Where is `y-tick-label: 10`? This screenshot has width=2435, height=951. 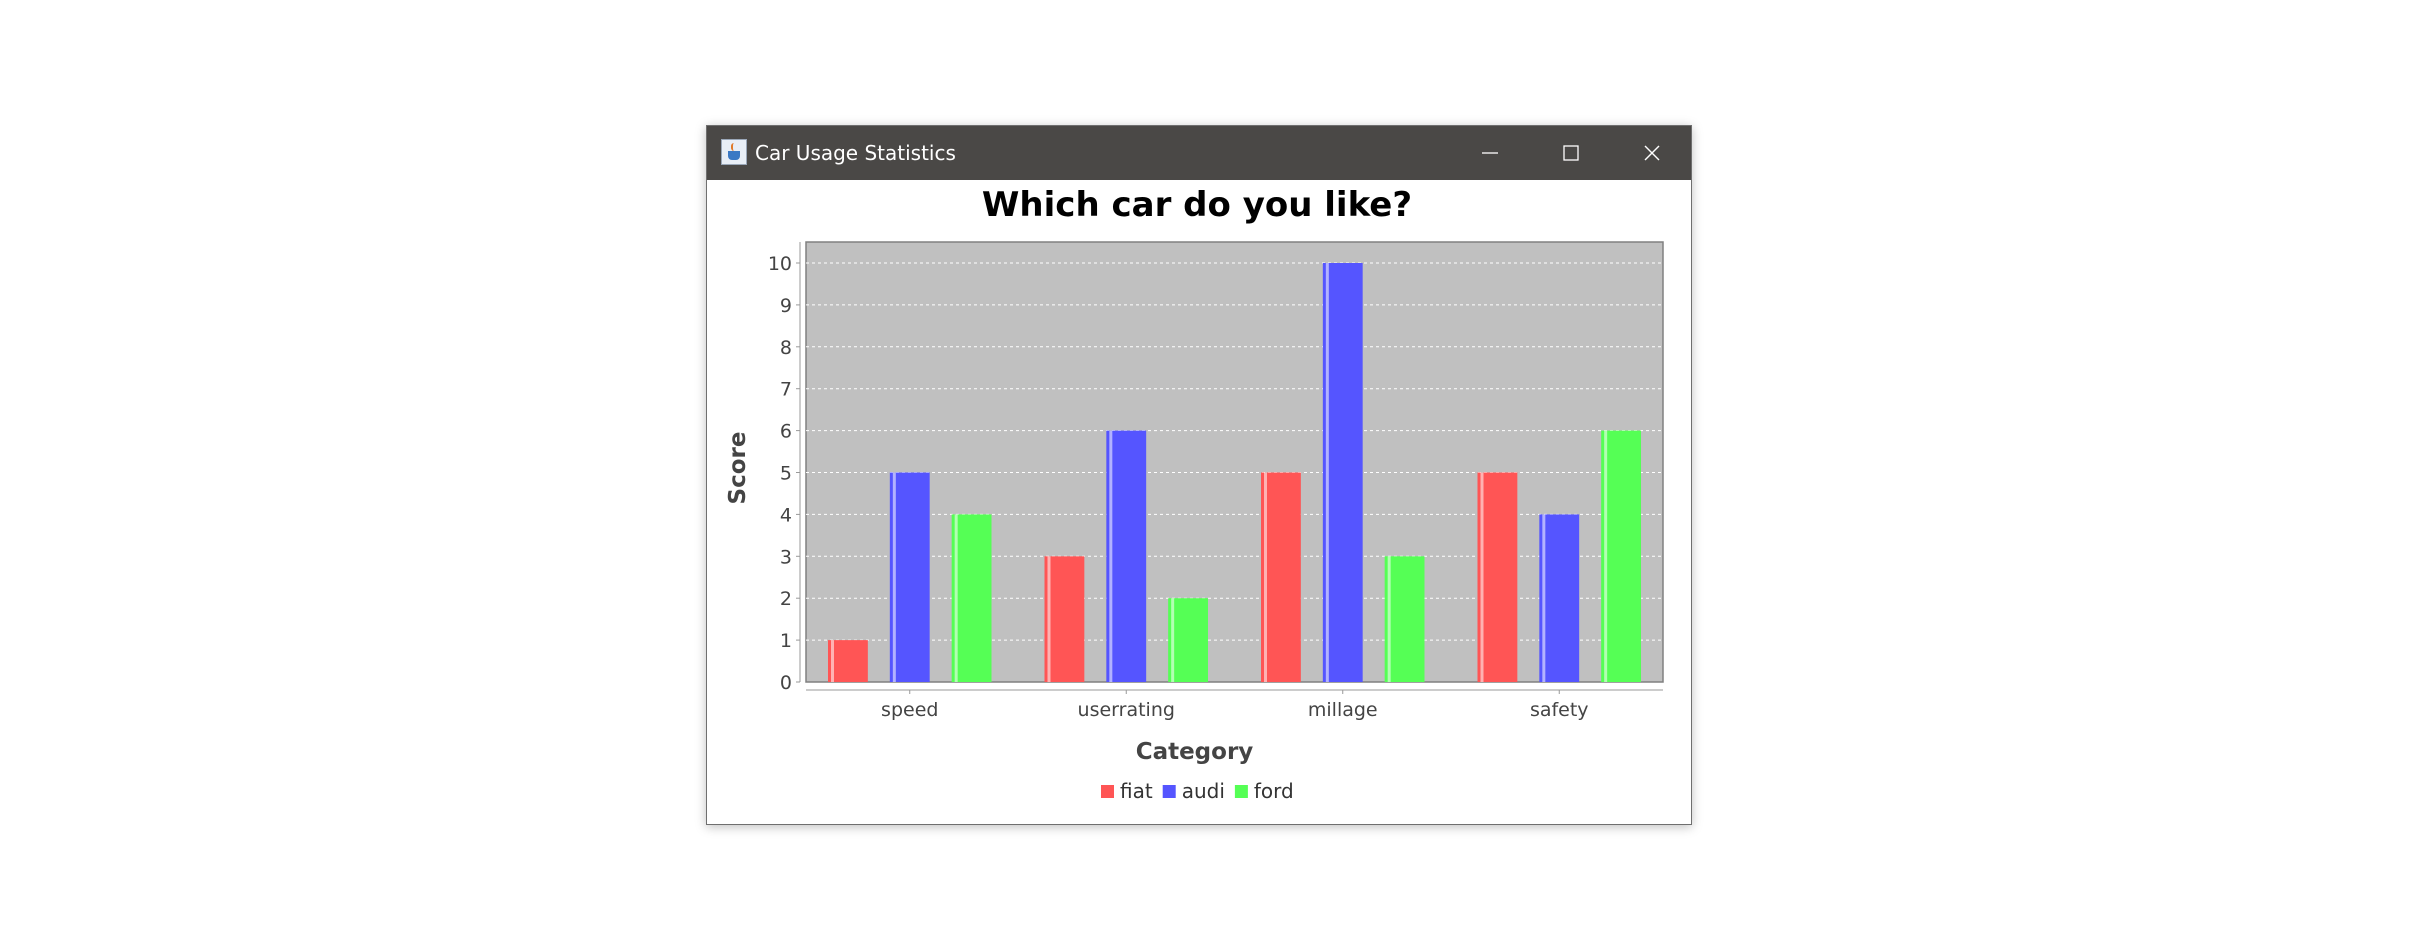
y-tick-label: 10 is located at coordinates (780, 264).